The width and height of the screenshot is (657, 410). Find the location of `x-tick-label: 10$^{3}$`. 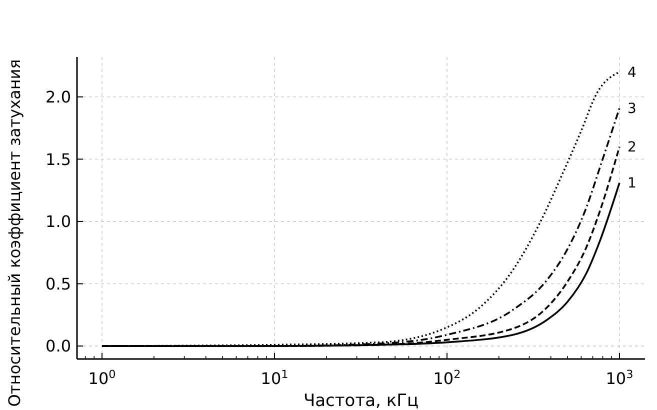

x-tick-label: 10$^{3}$ is located at coordinates (620, 378).